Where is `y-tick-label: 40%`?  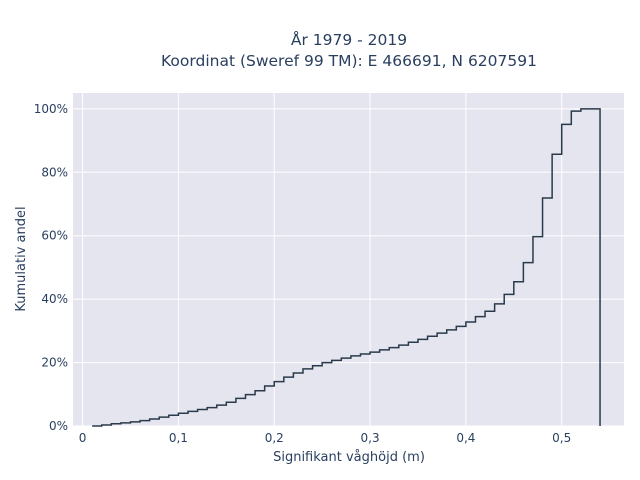 y-tick-label: 40% is located at coordinates (54, 299).